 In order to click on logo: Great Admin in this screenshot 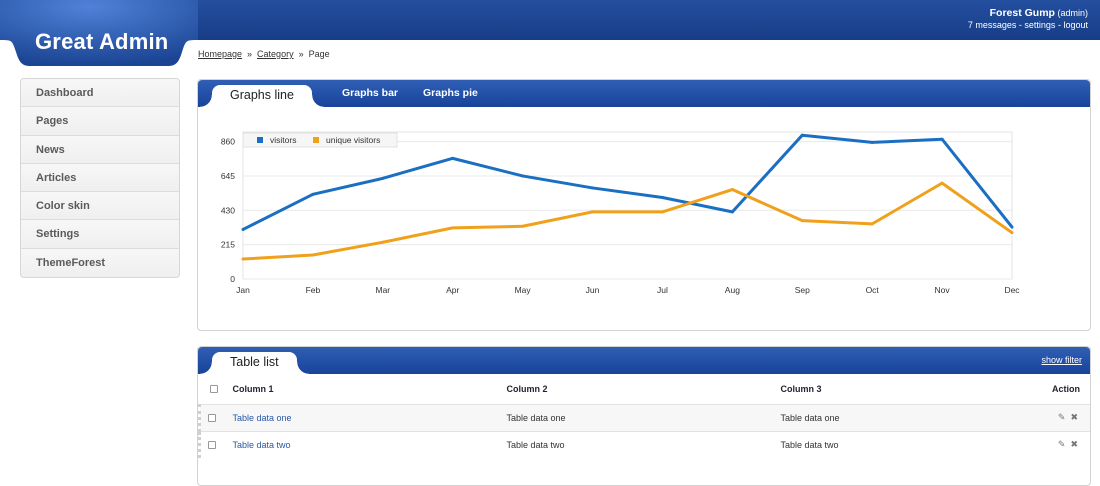, I will do `click(102, 41)`.